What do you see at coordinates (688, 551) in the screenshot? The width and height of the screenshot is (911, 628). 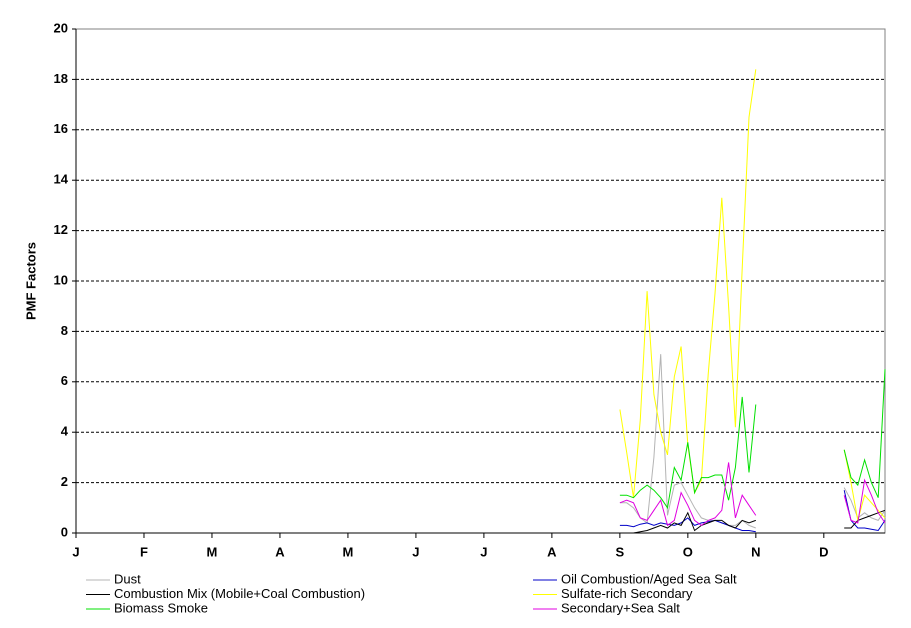 I see `x-tick-label: O` at bounding box center [688, 551].